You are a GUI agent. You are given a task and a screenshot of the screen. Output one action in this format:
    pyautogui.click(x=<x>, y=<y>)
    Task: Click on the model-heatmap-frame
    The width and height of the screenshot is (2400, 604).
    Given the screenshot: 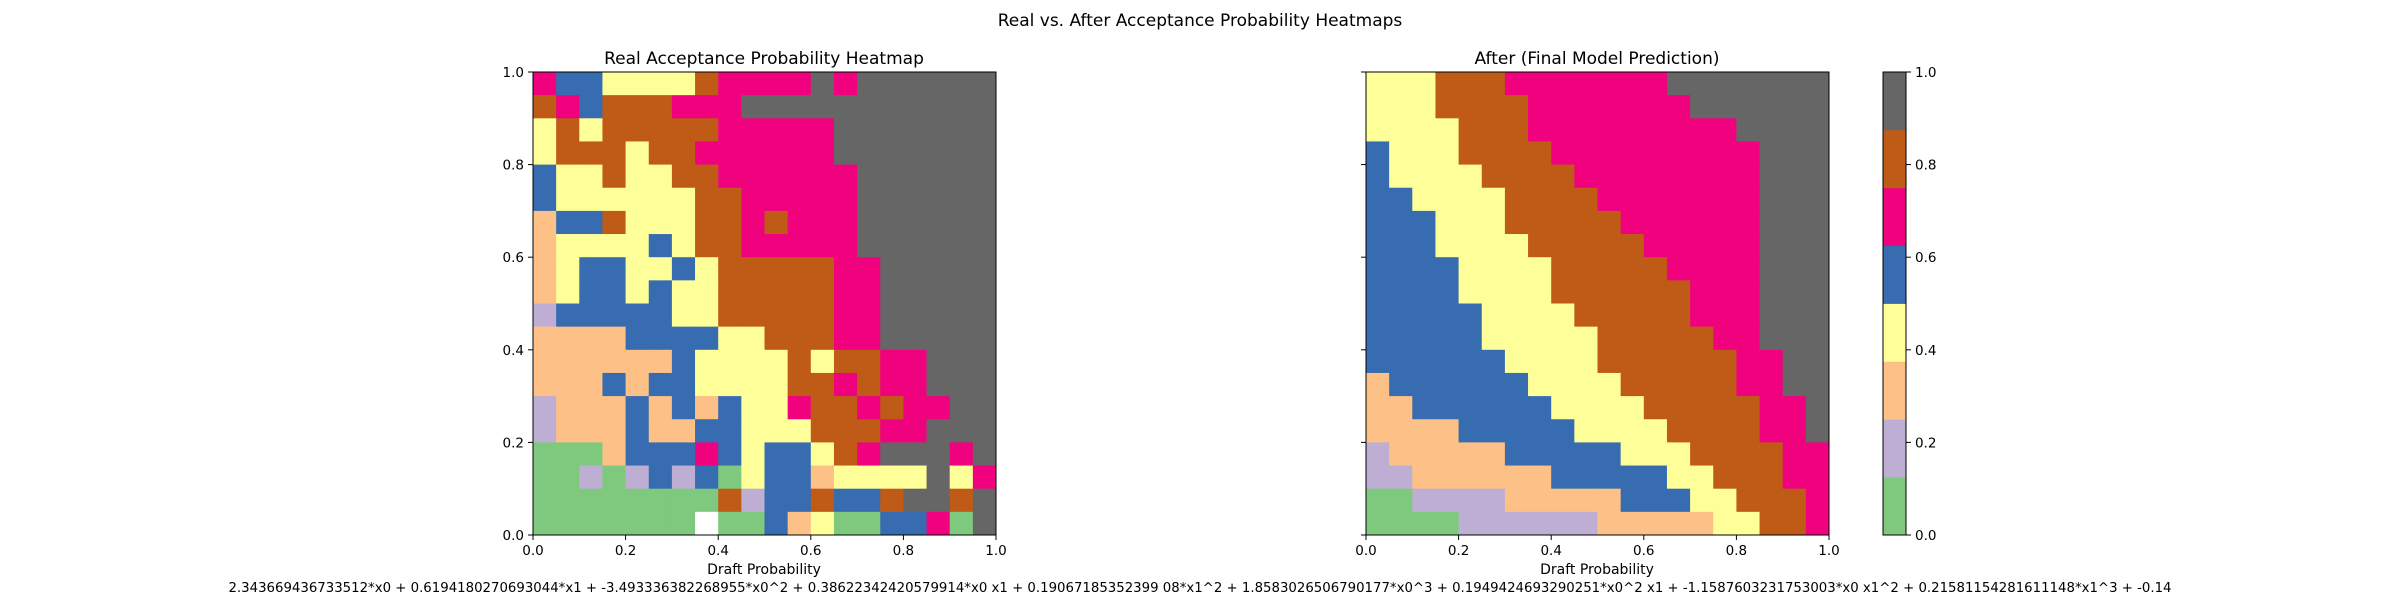 What is the action you would take?
    pyautogui.click(x=1597, y=303)
    